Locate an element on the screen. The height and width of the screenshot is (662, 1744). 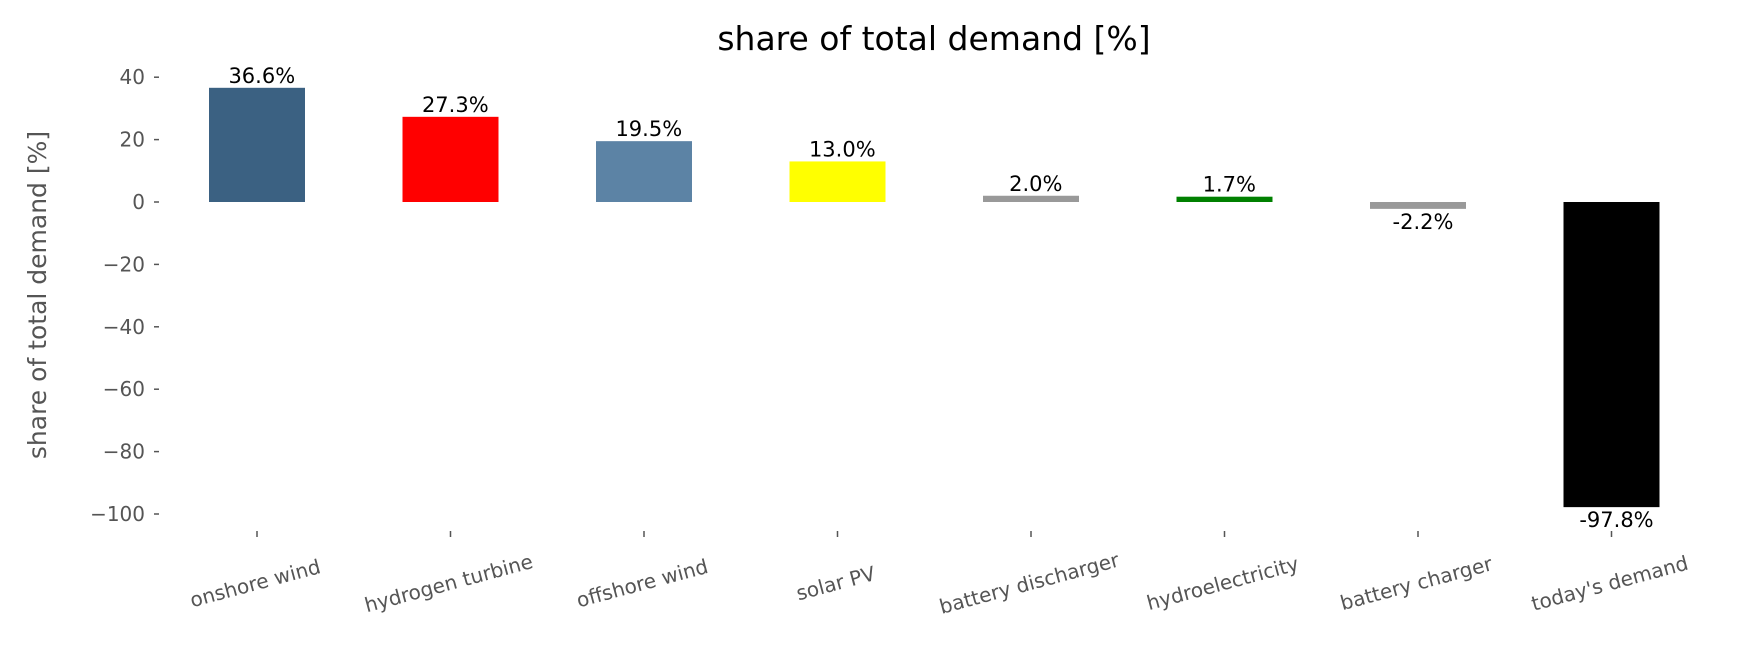
y-tick-label: −40 is located at coordinates (124, 327).